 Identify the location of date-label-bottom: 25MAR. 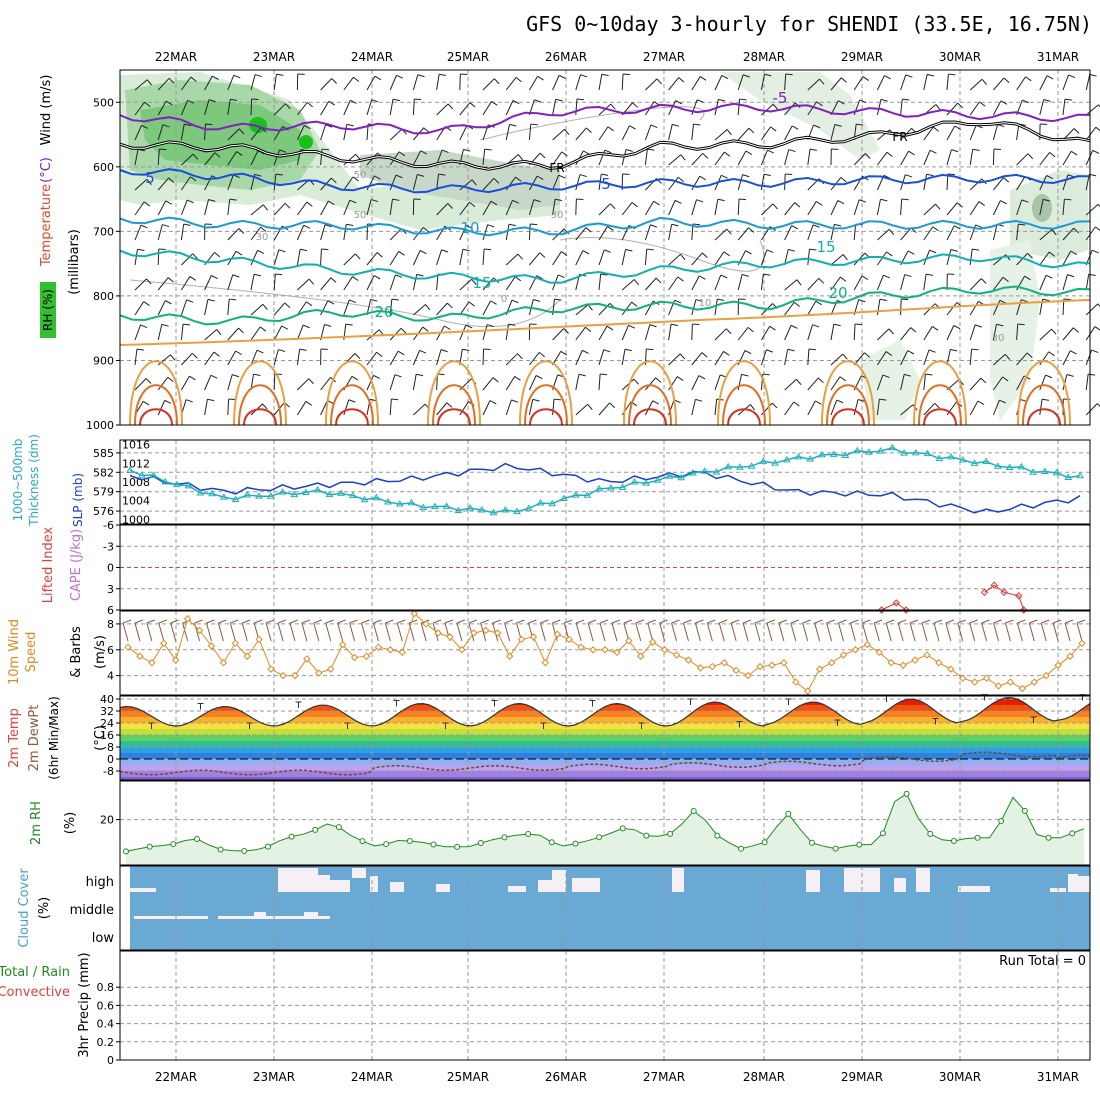
(468, 1077).